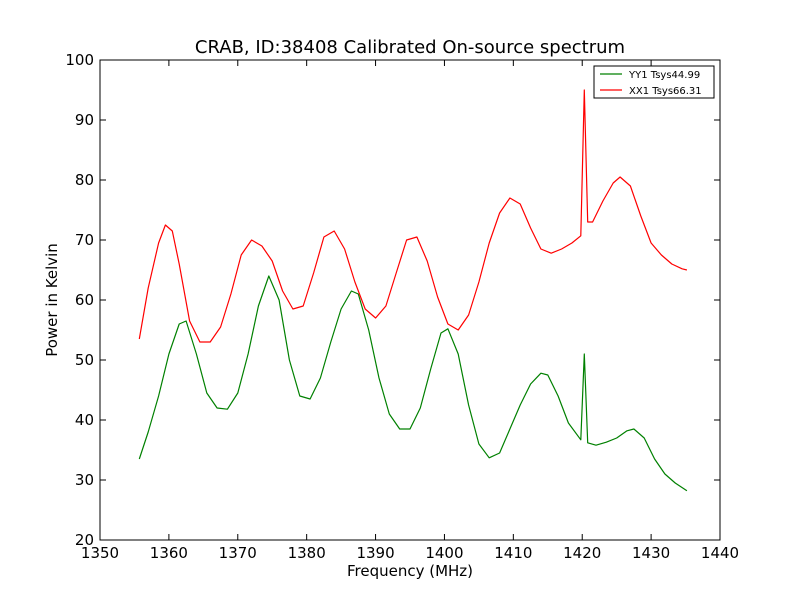 This screenshot has width=800, height=600. I want to click on y-tick-label: 30, so click(84, 480).